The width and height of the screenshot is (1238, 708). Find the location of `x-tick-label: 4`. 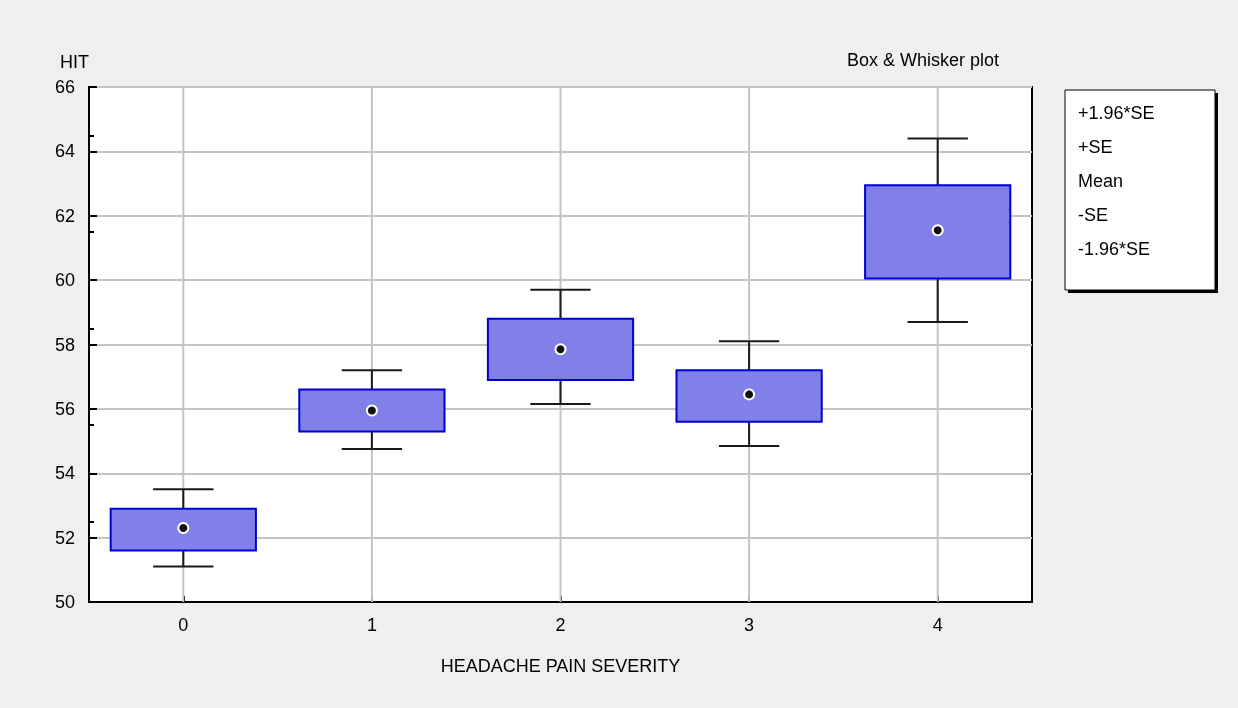

x-tick-label: 4 is located at coordinates (937, 625).